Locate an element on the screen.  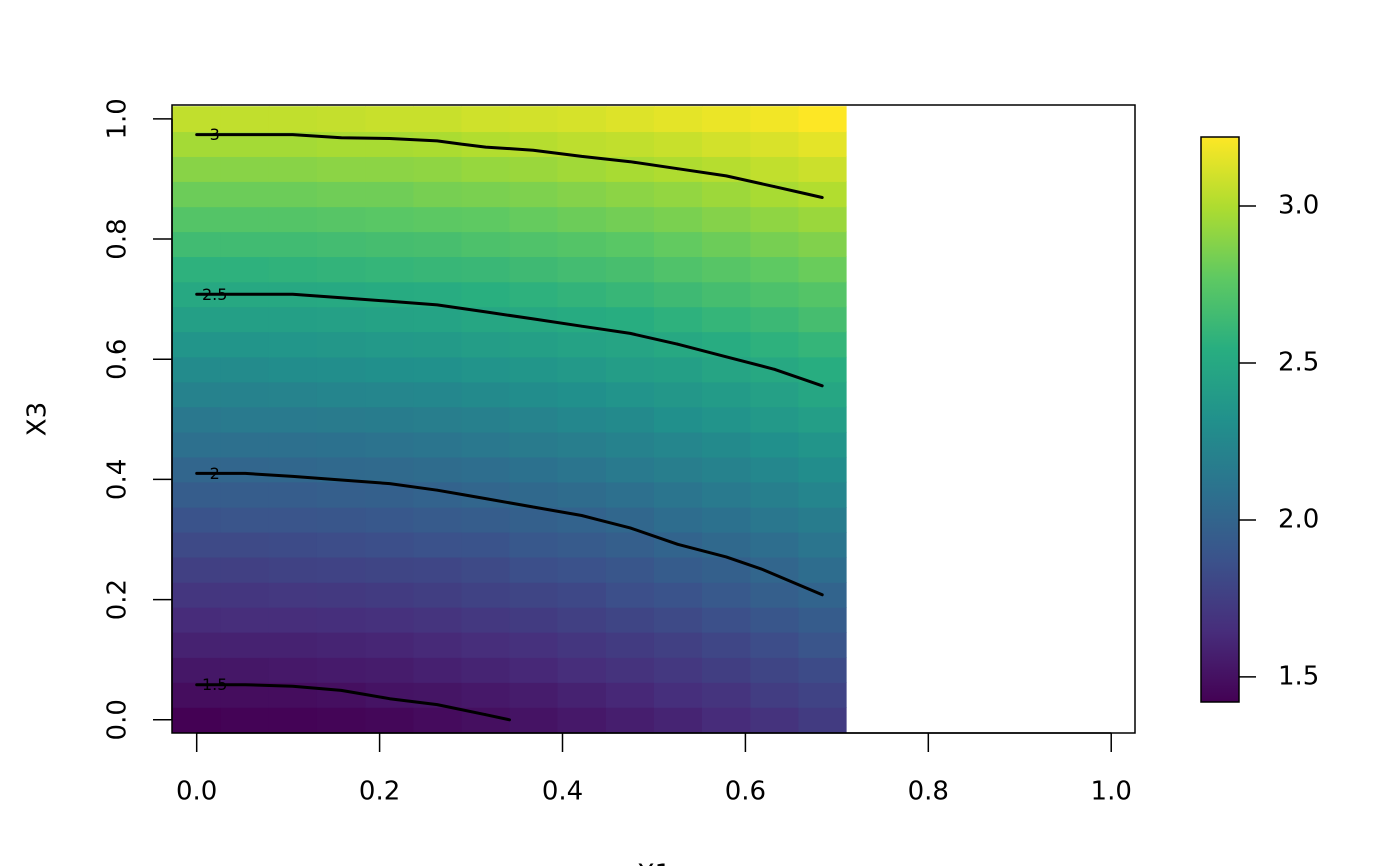
x-tick-label: 0.0 is located at coordinates (196, 792).